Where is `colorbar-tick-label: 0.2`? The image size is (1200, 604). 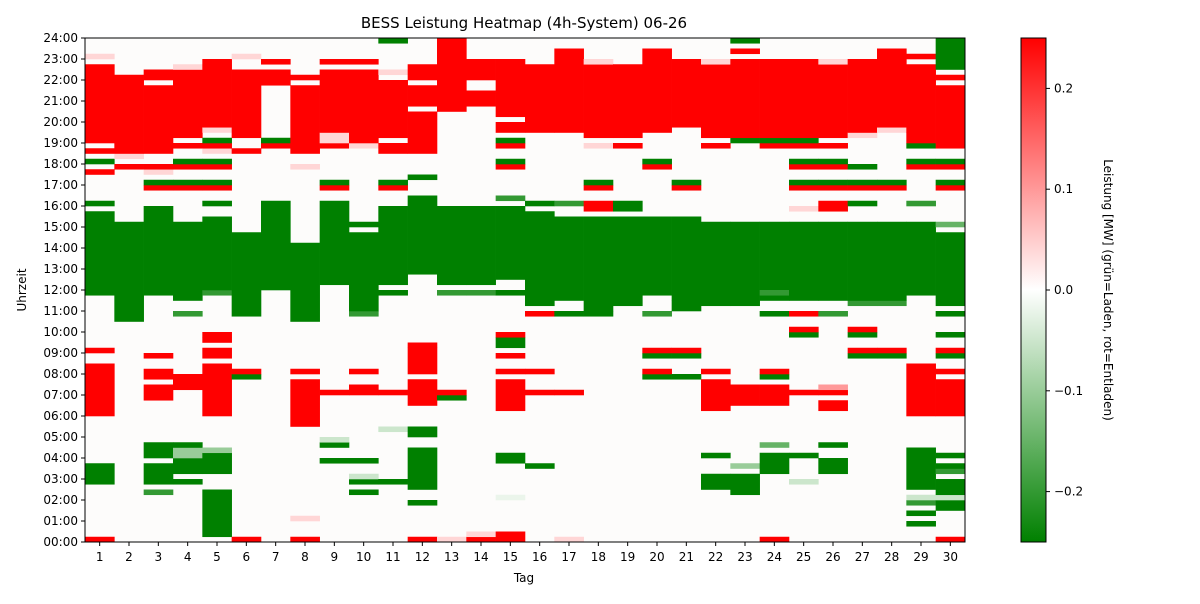 colorbar-tick-label: 0.2 is located at coordinates (1063, 88).